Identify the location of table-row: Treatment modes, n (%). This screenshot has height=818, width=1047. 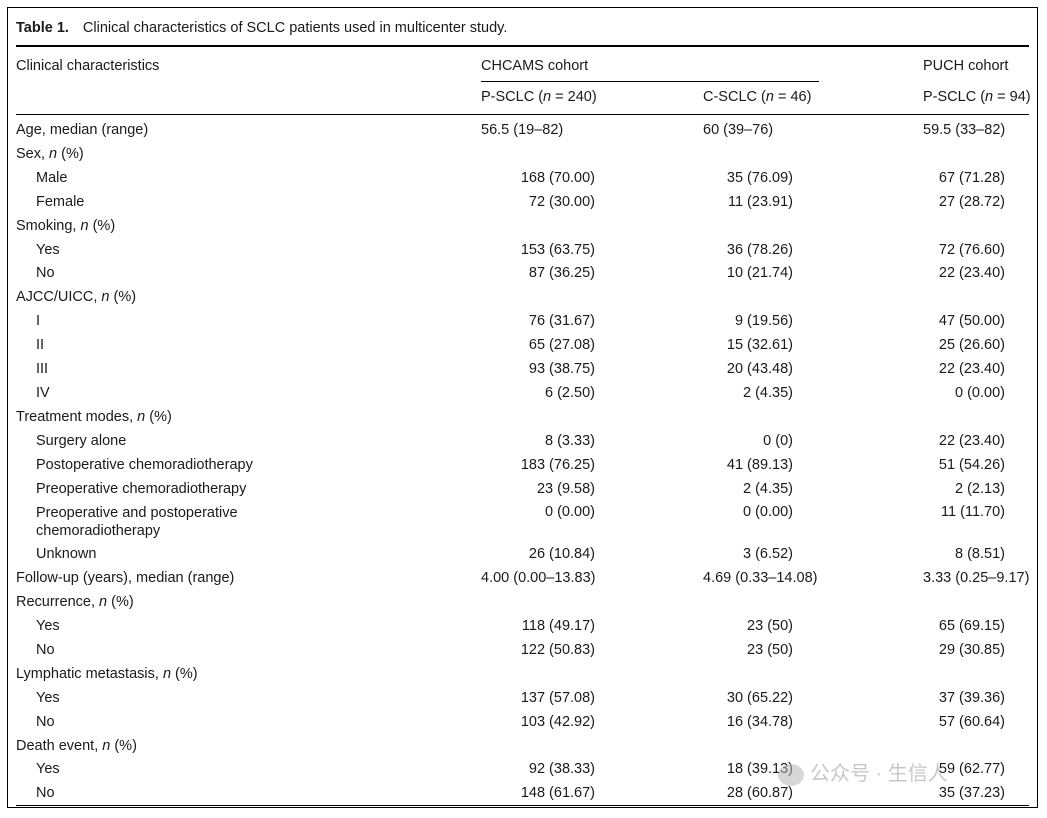
(523, 421).